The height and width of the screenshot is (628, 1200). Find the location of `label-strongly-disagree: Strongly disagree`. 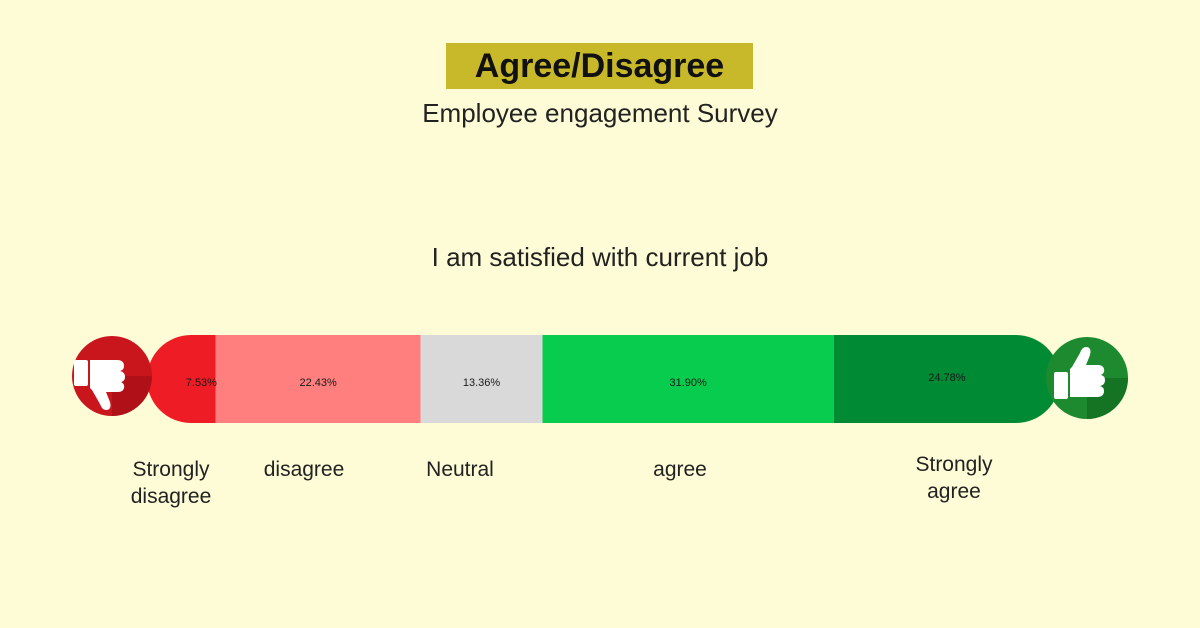

label-strongly-disagree: Strongly disagree is located at coordinates (171, 483).